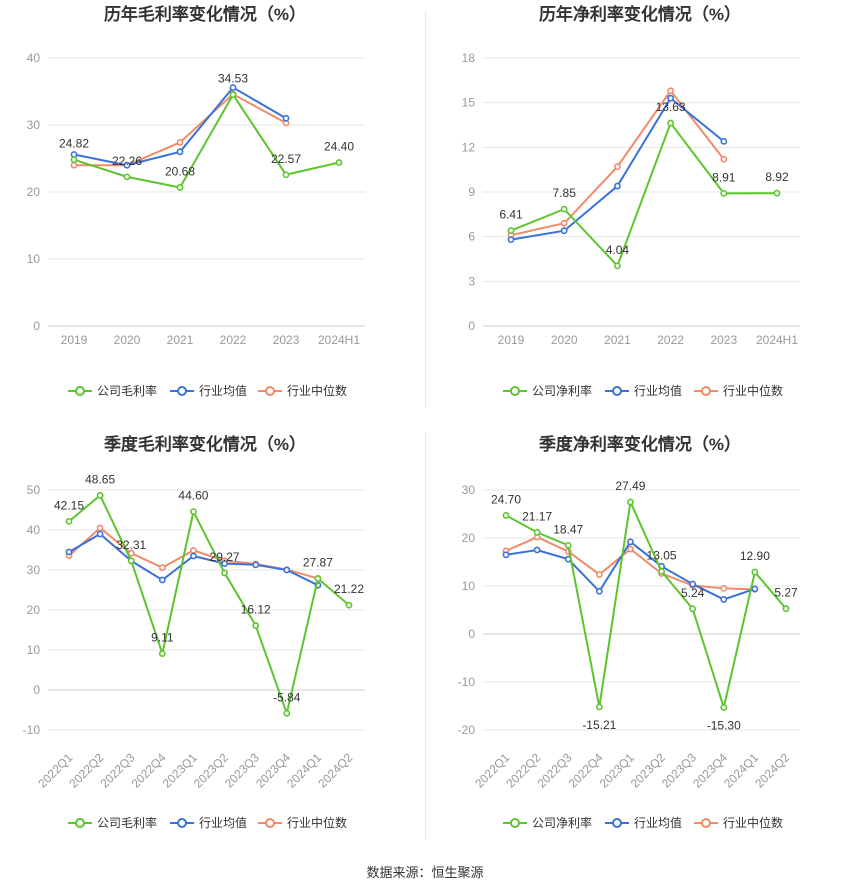  Describe the element at coordinates (205, 444) in the screenshot. I see `chart-title: 季度毛利率变化情况（%）` at that location.